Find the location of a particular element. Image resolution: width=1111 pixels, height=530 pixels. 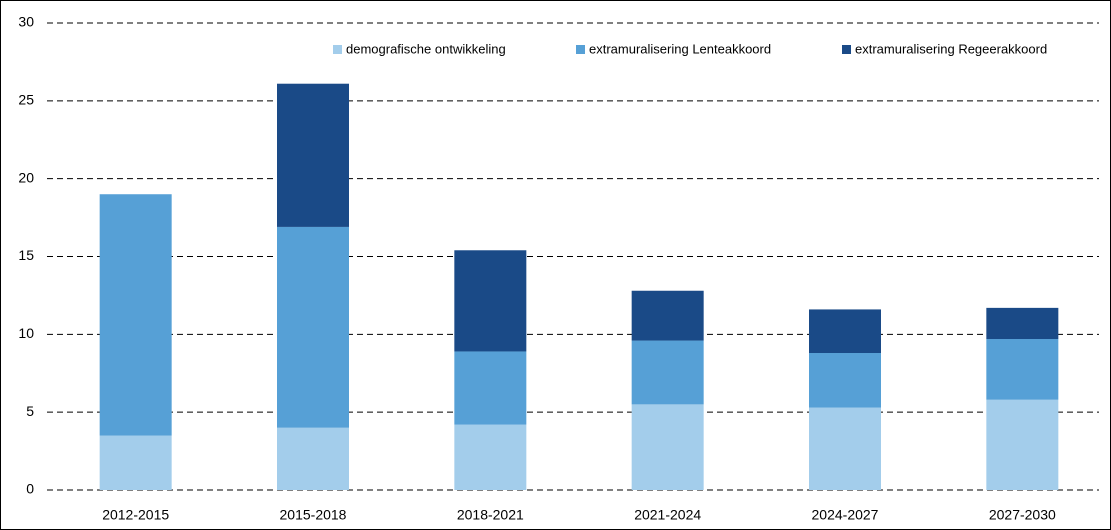

legend-label: extramuralisering Regeerakkoord is located at coordinates (951, 48).